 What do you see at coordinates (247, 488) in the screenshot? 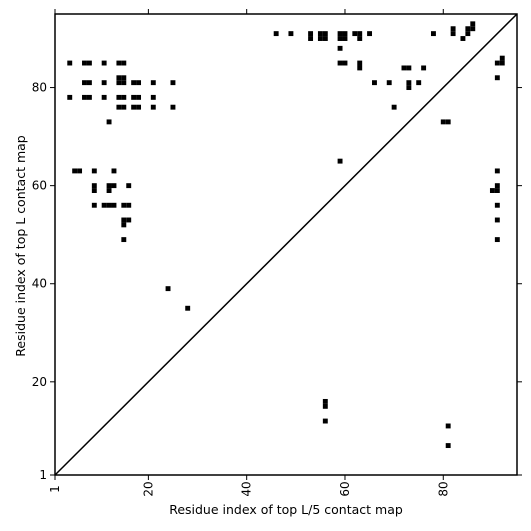
I see `x-tick-label: 40` at bounding box center [247, 488].